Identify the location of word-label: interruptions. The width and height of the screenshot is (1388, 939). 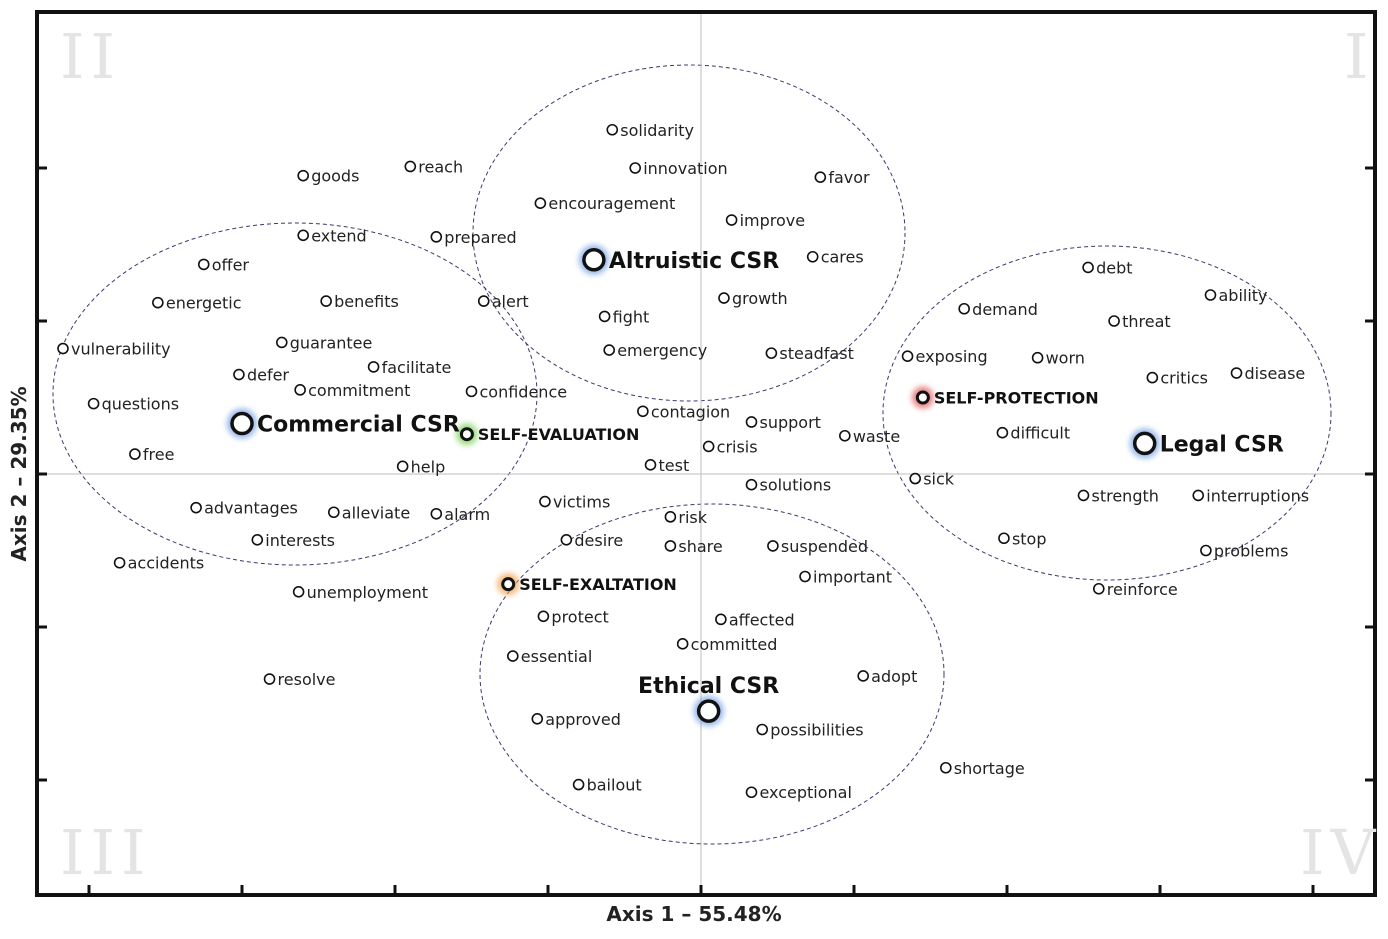
(1257, 495).